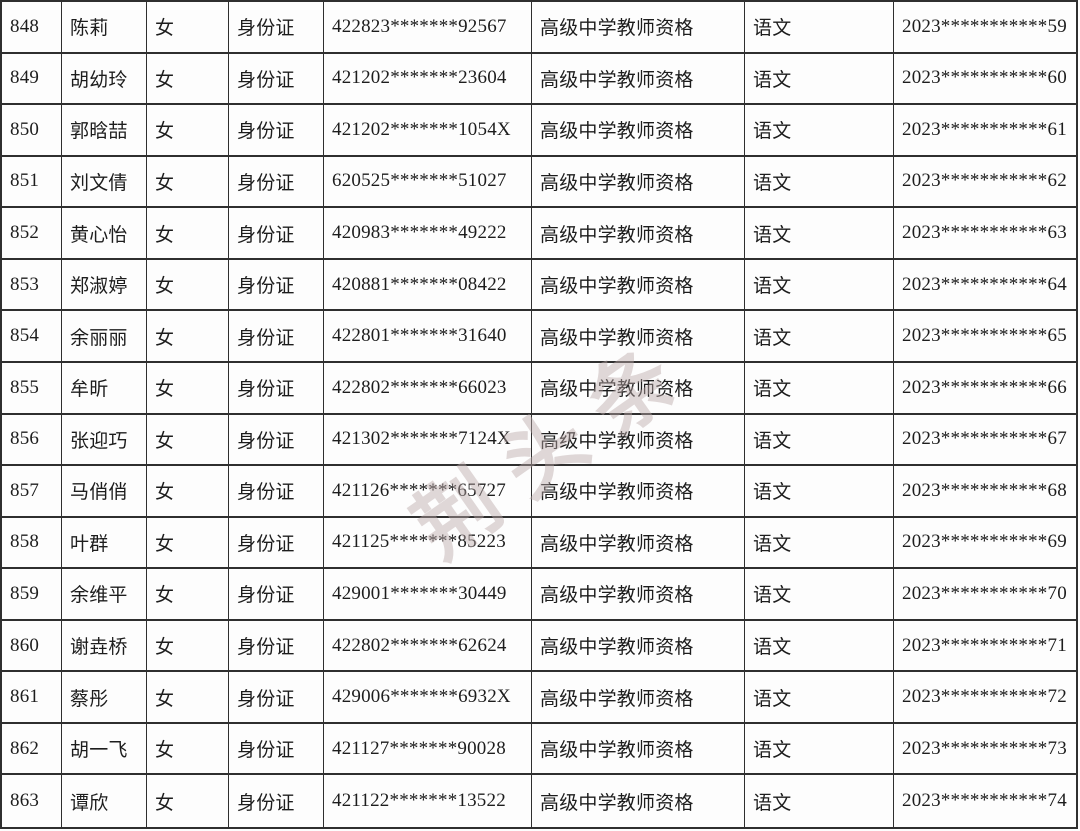 This screenshot has height=831, width=1080. Describe the element at coordinates (428, 28) in the screenshot. I see `cell-id-number: 422823*******92567` at that location.